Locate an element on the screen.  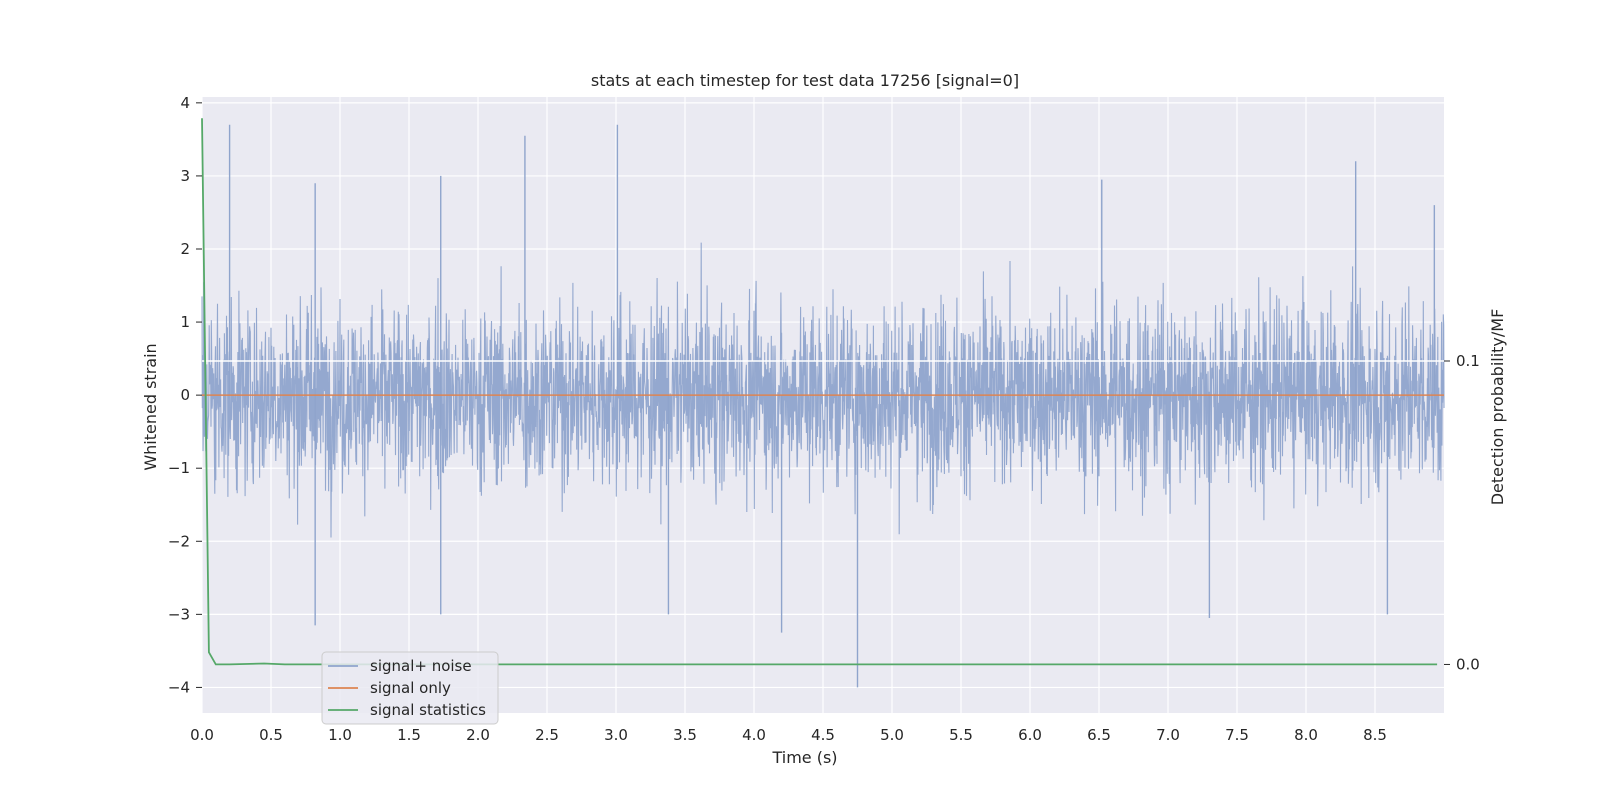
legend-label: signal only is located at coordinates (410, 688).